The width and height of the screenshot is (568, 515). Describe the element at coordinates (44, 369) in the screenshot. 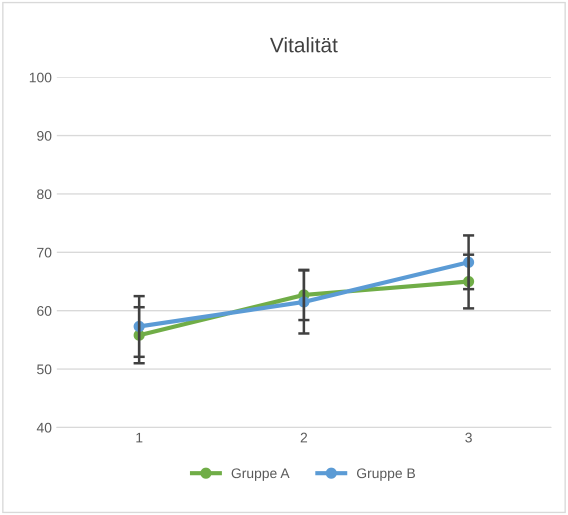

I see `y-tick-label: 50` at that location.